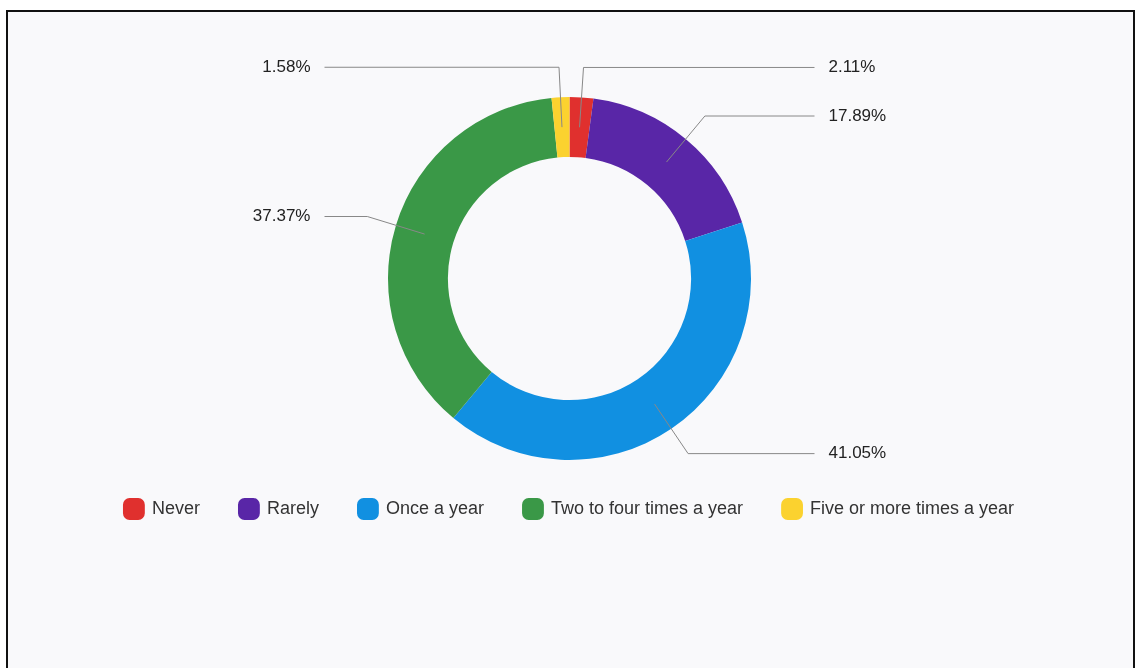  I want to click on legend-label: Never, so click(175, 507).